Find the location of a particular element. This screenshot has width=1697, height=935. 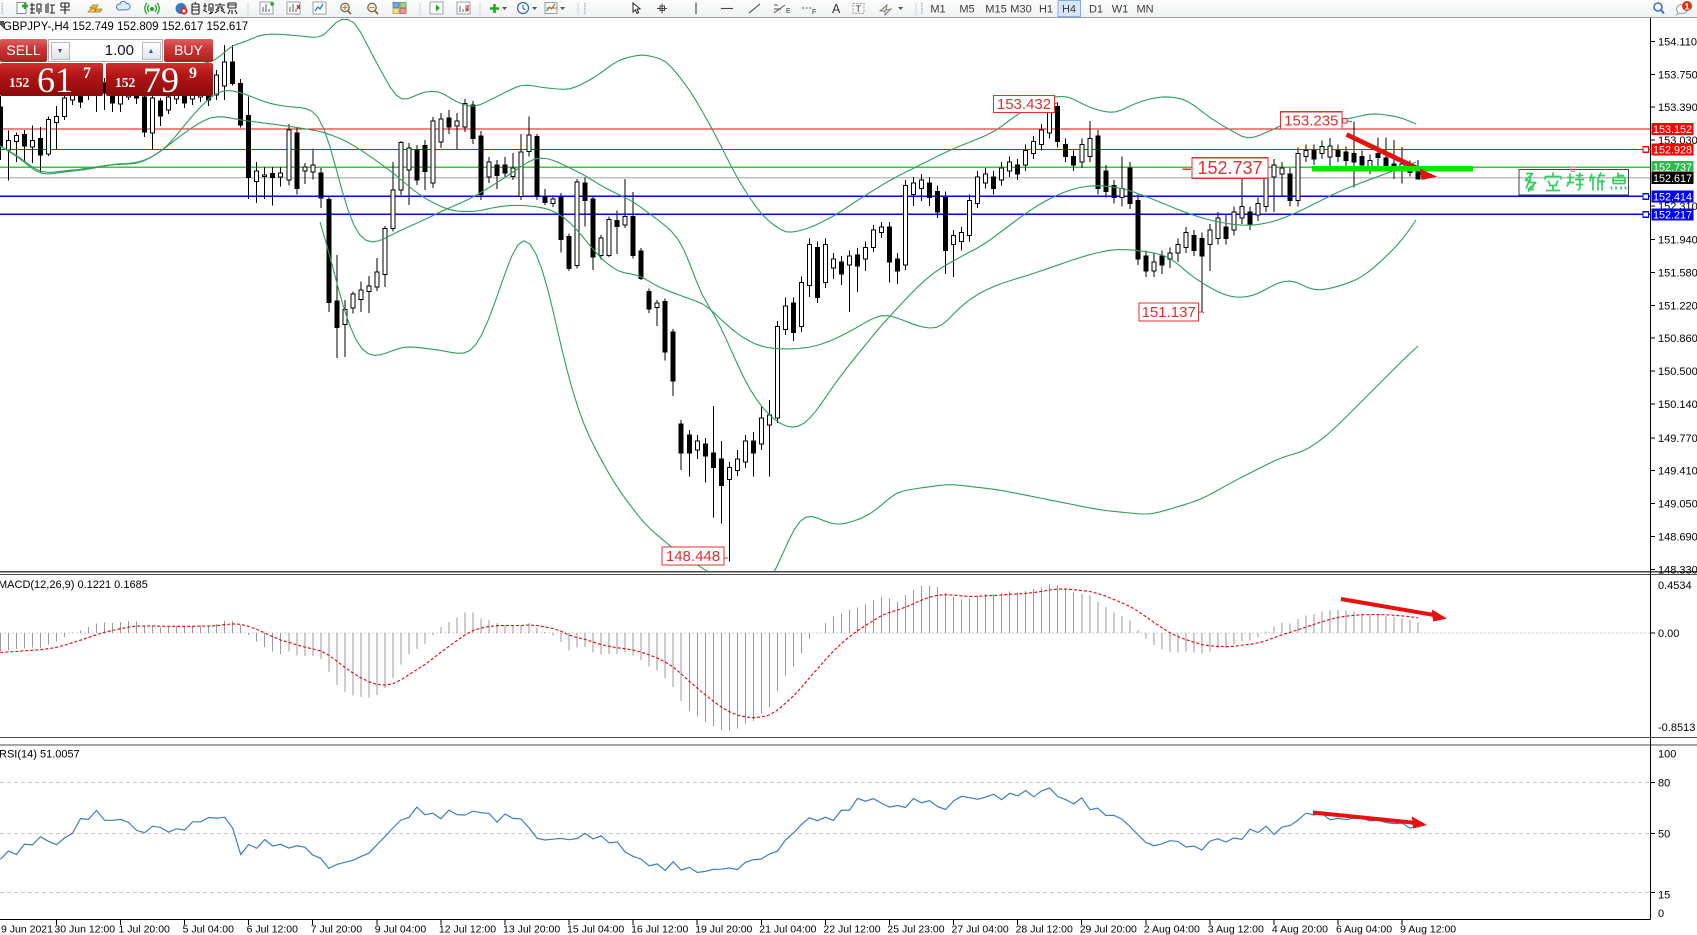

svg-text: 21 Jul 04:00 is located at coordinates (787, 929).